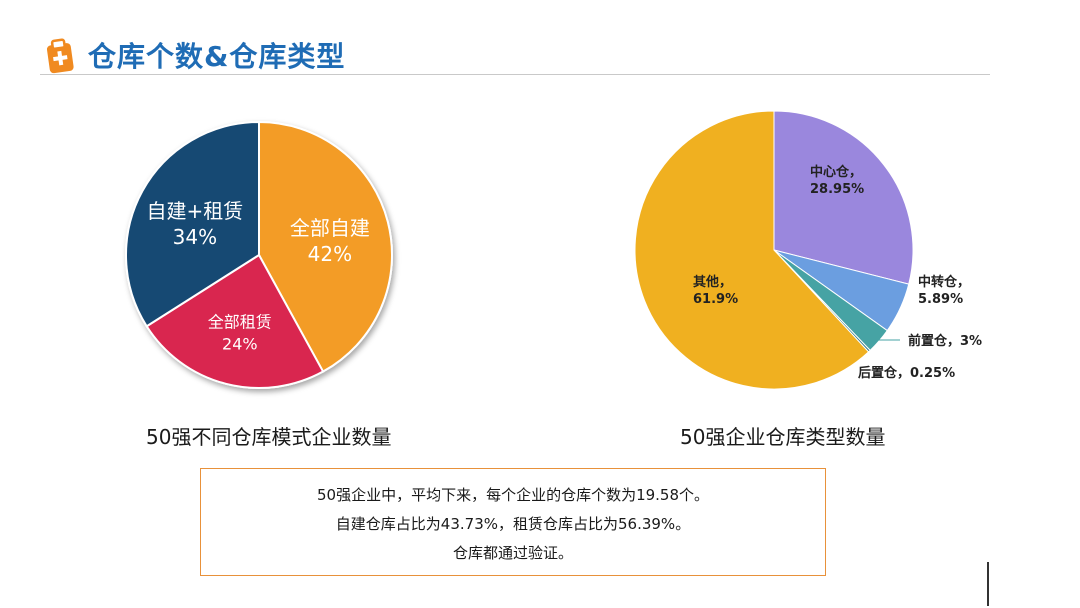 Image resolution: width=1080 pixels, height=608 pixels. I want to click on clipboard-icon, so click(60, 56).